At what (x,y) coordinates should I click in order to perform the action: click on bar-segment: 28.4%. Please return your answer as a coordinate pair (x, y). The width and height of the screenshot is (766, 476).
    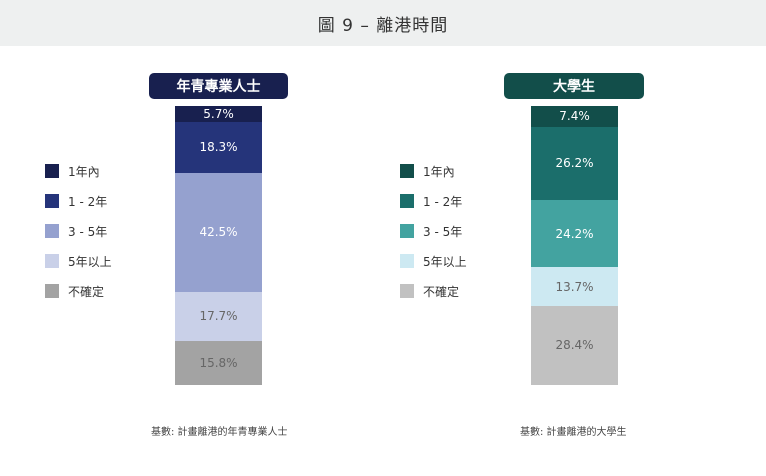
    Looking at the image, I should click on (574, 345).